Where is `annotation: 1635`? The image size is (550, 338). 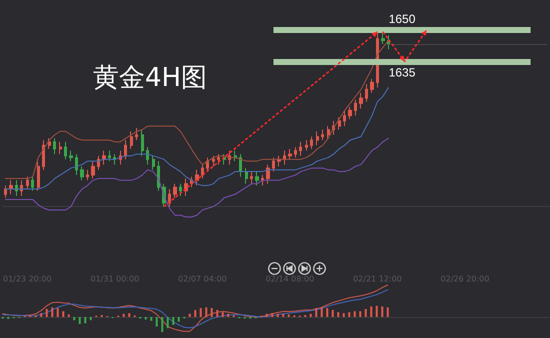 annotation: 1635 is located at coordinates (402, 72).